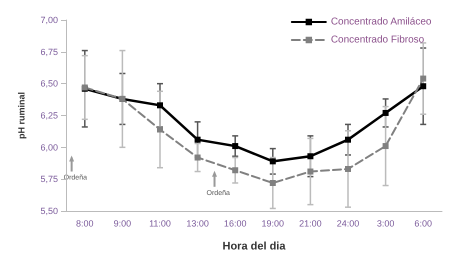  I want to click on x-tick-label: 9:00, so click(123, 223).